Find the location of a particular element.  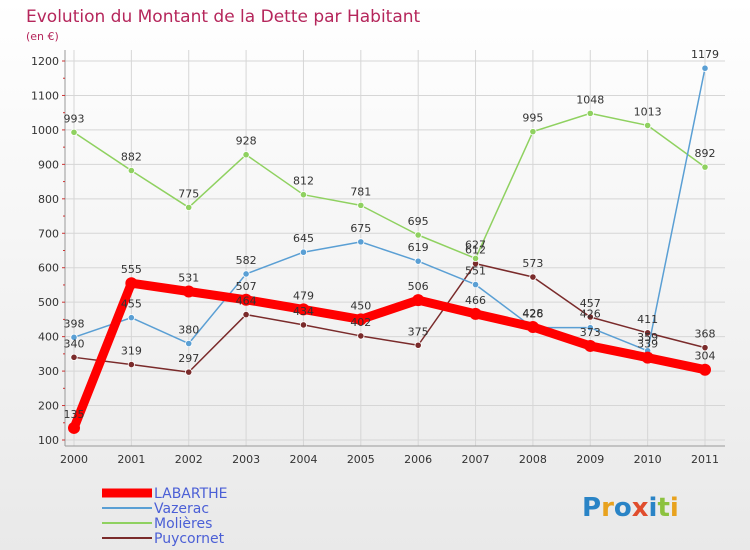

y-tick-label: 900 is located at coordinates (48, 164).